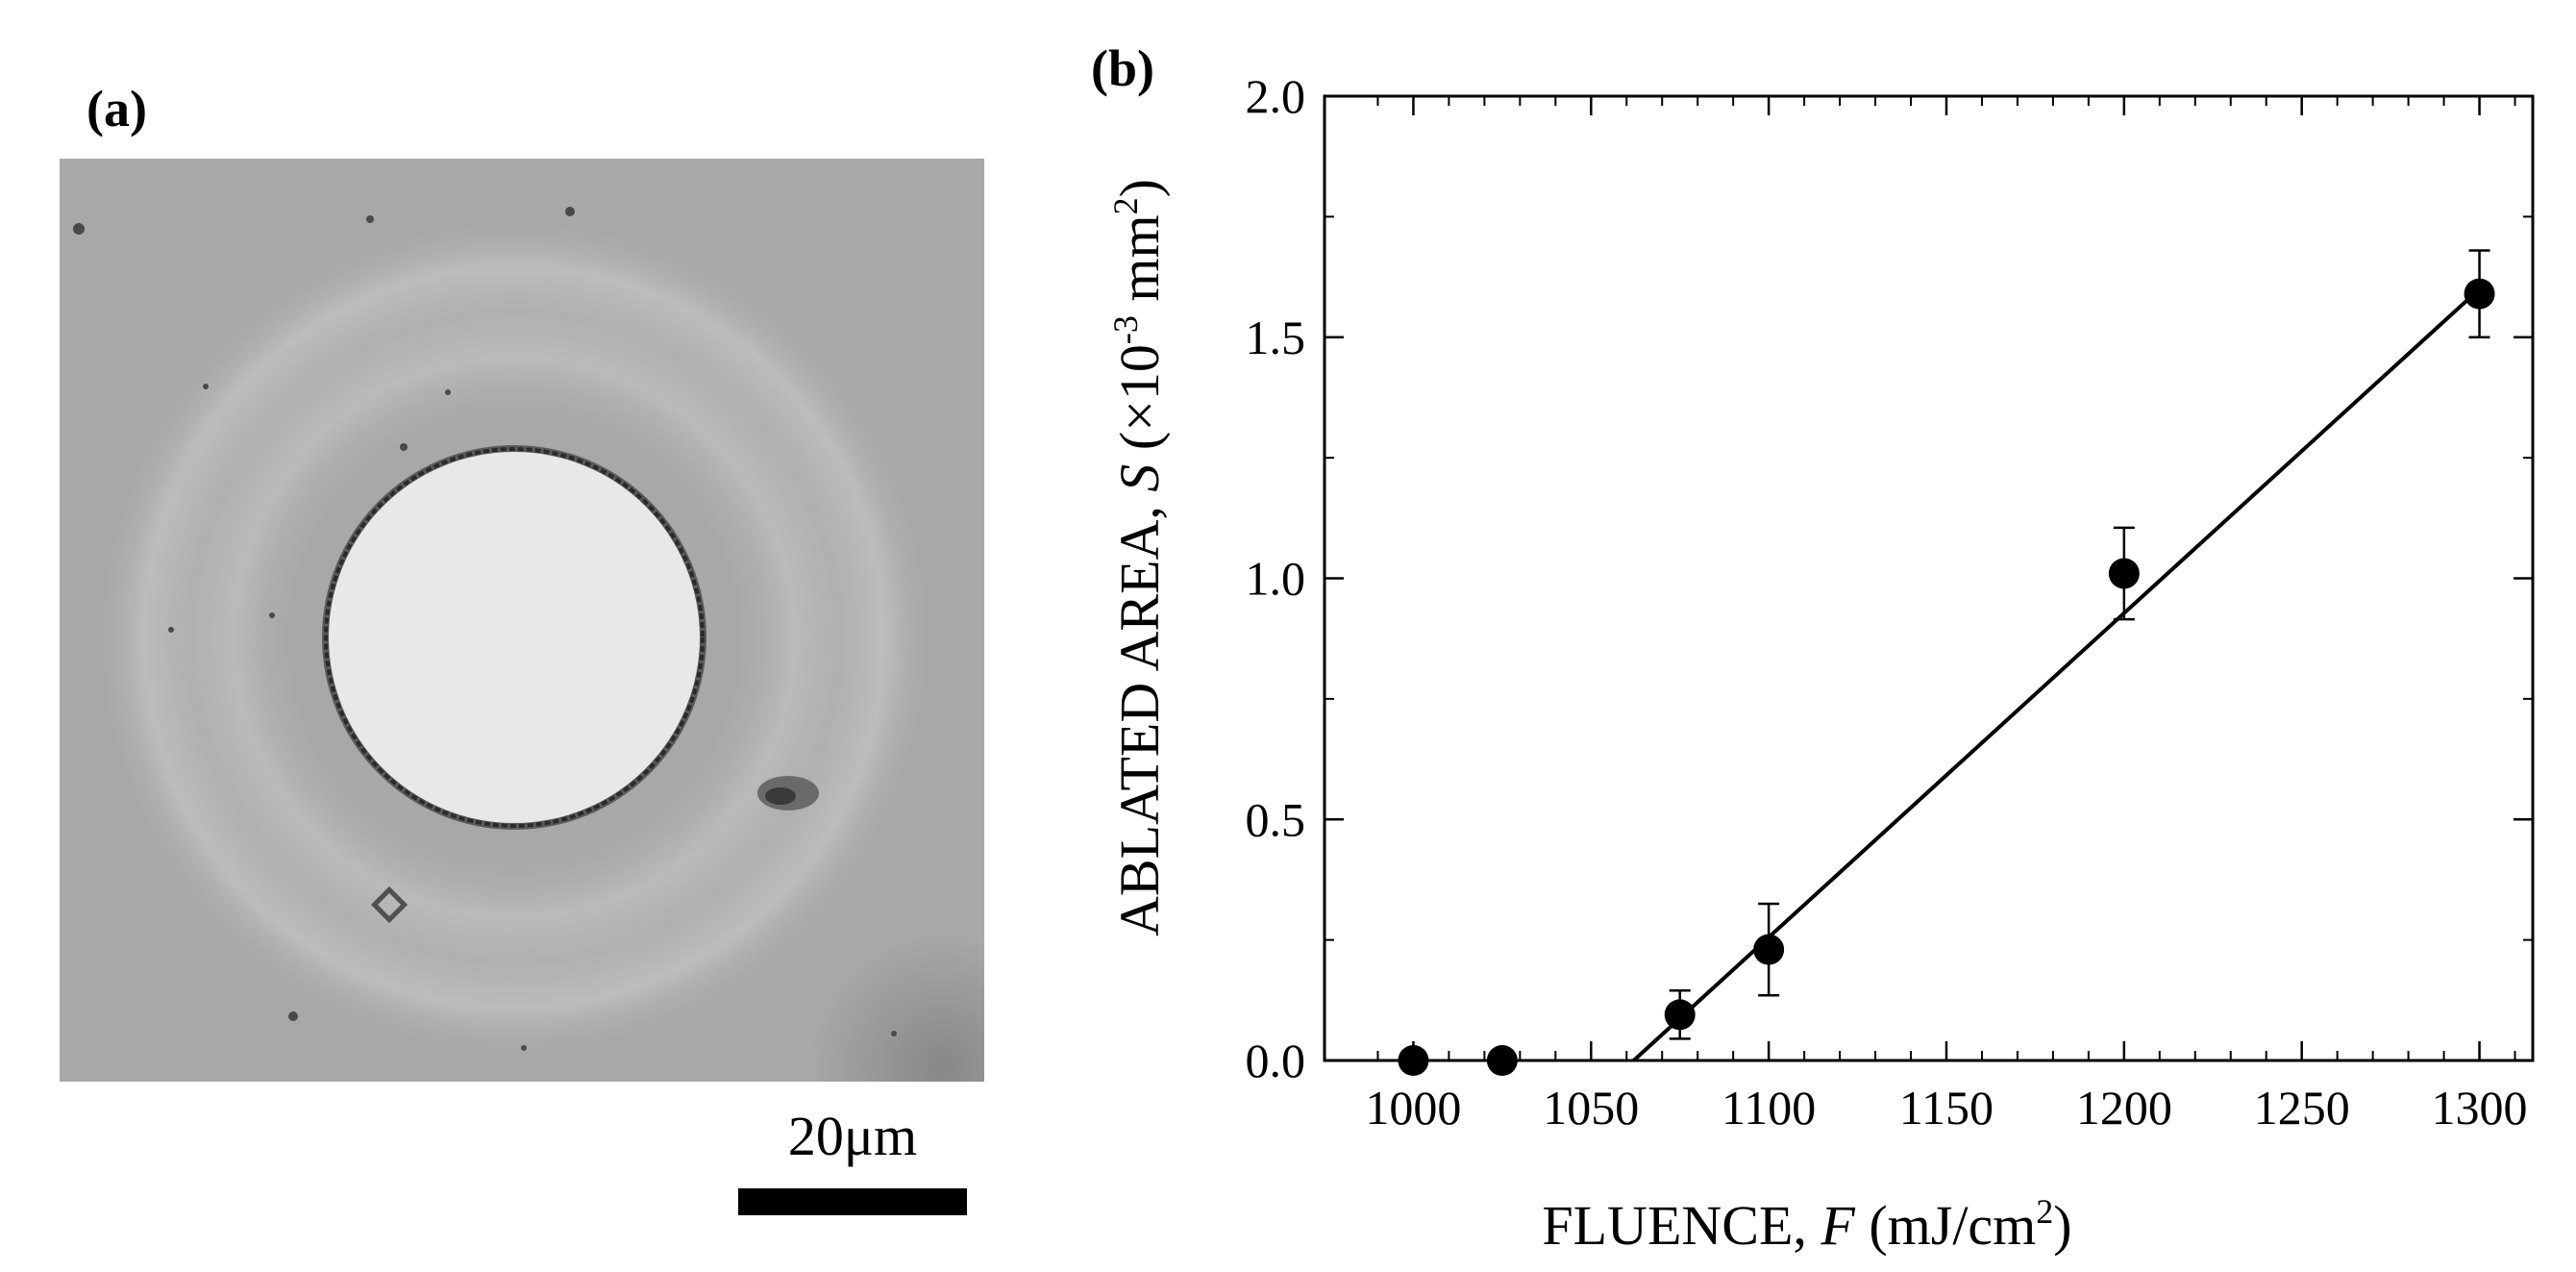 The image size is (2576, 1272). Describe the element at coordinates (2480, 1108) in the screenshot. I see `x-tick-label: 1300` at that location.